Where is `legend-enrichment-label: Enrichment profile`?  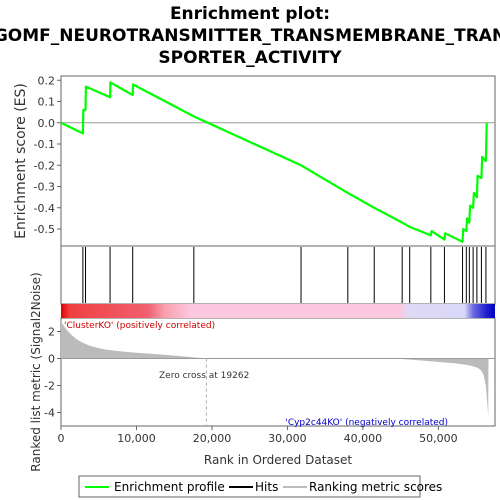 legend-enrichment-label: Enrichment profile is located at coordinates (169, 487).